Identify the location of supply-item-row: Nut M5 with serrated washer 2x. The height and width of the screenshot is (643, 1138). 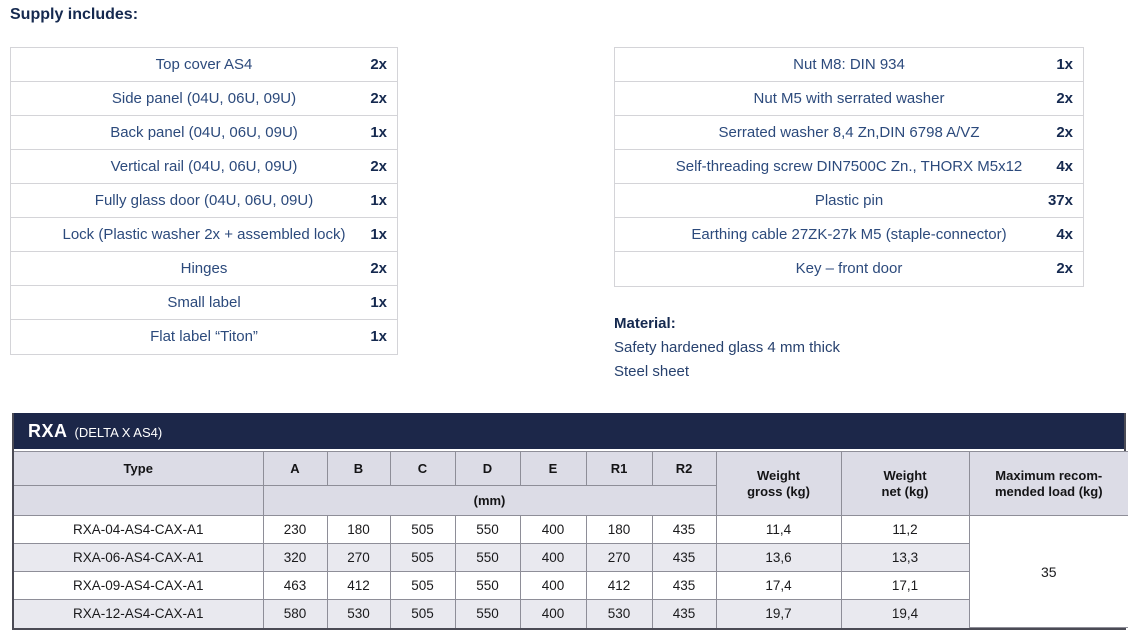
(849, 99).